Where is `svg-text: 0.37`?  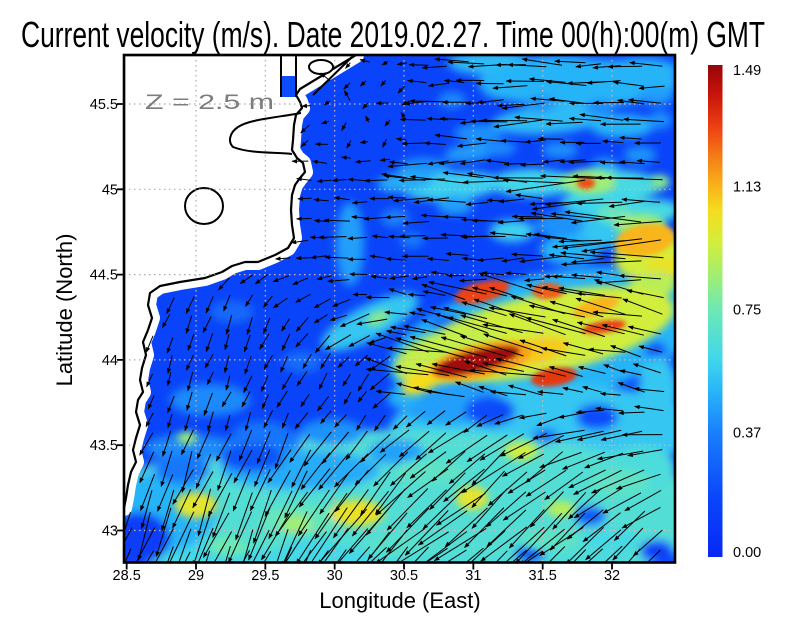 svg-text: 0.37 is located at coordinates (747, 433).